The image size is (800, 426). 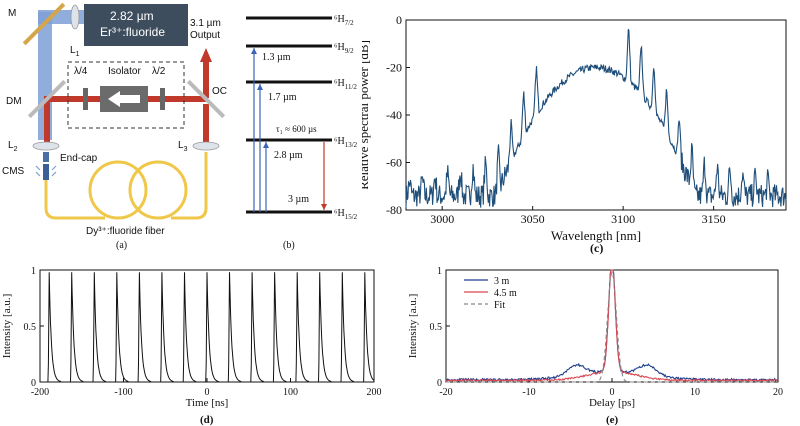 I want to click on lens-l1, so click(x=75, y=17).